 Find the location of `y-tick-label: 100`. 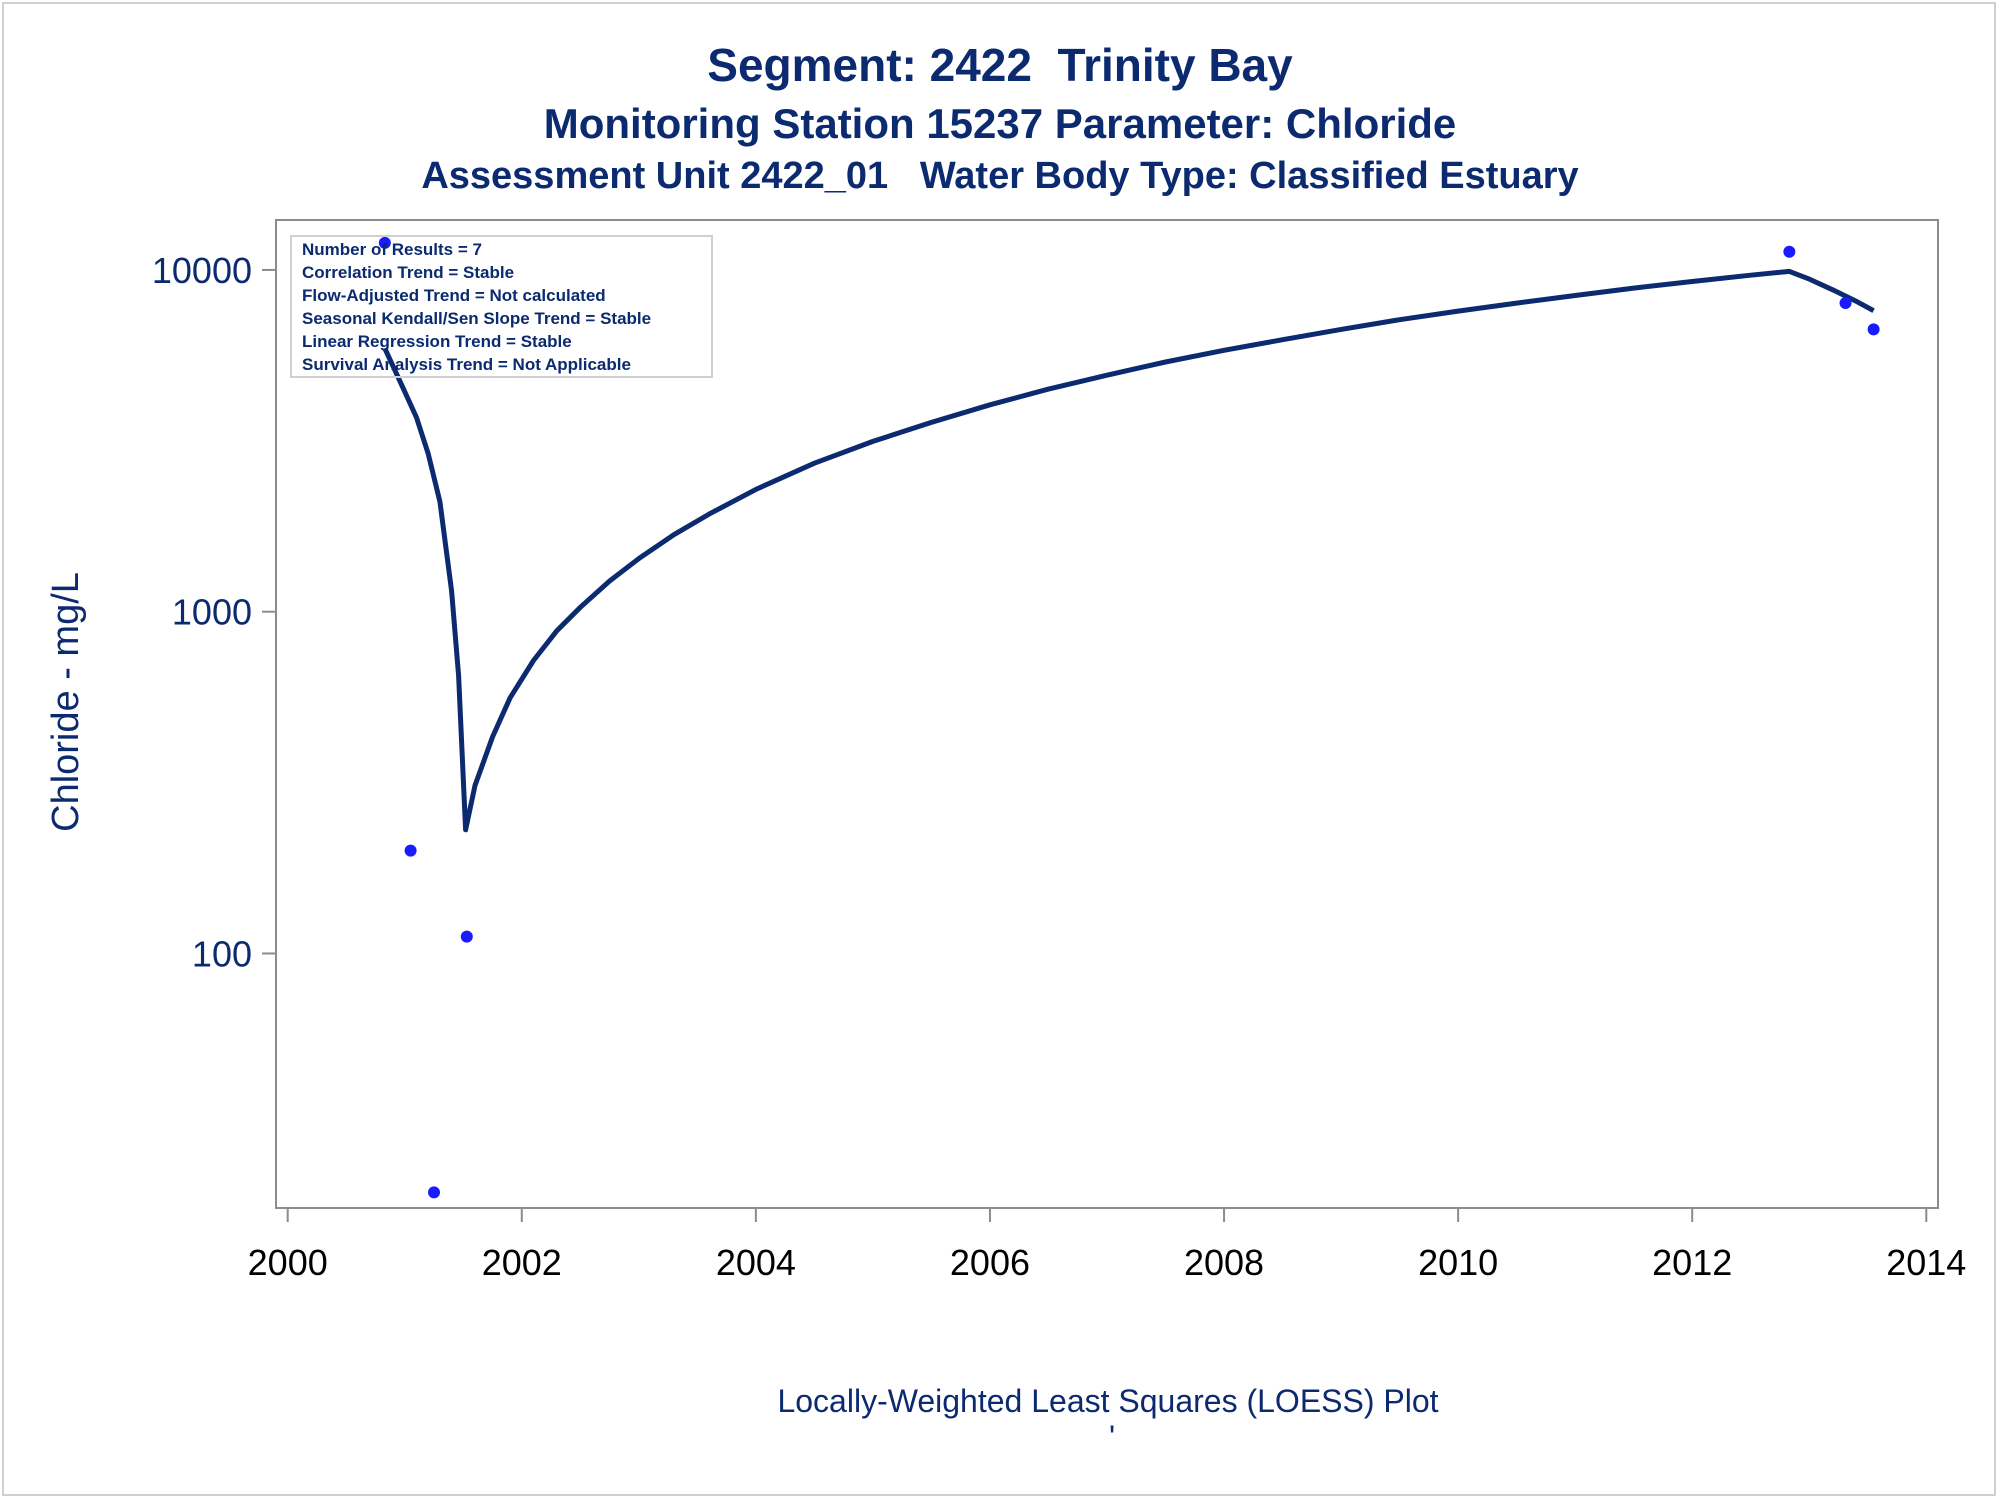

y-tick-label: 100 is located at coordinates (222, 953).